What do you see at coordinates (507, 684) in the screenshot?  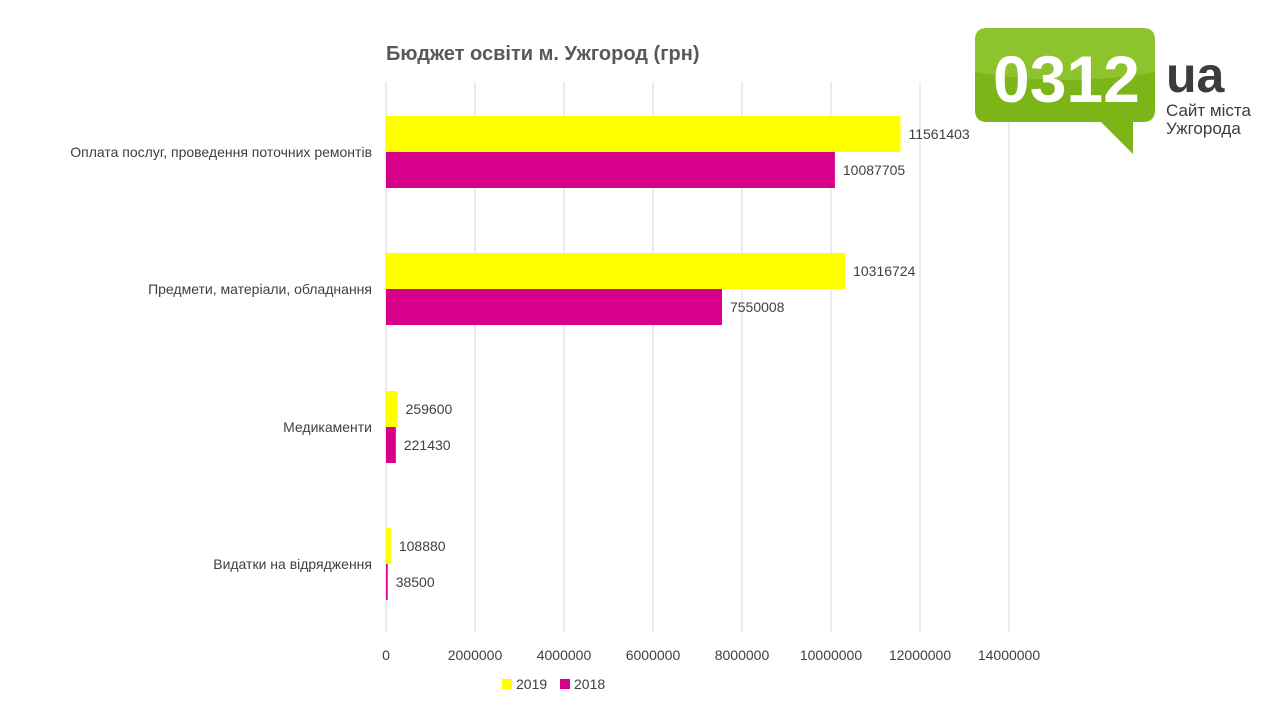 I see `legend-swatch-2019` at bounding box center [507, 684].